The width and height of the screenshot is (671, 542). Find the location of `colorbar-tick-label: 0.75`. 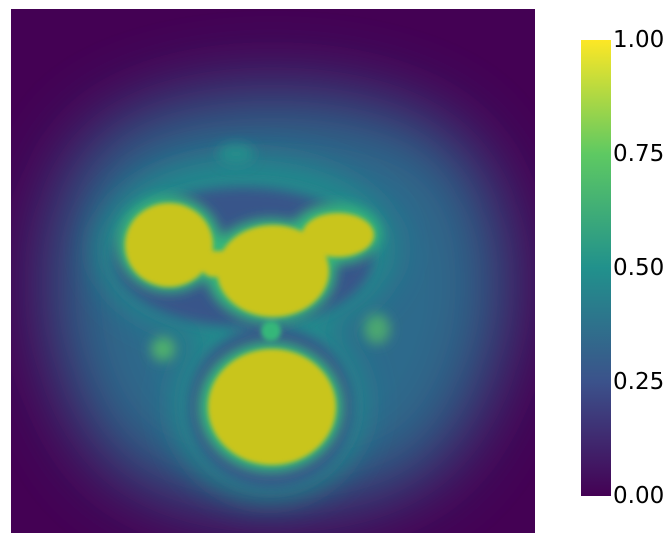

colorbar-tick-label: 0.75 is located at coordinates (639, 154).